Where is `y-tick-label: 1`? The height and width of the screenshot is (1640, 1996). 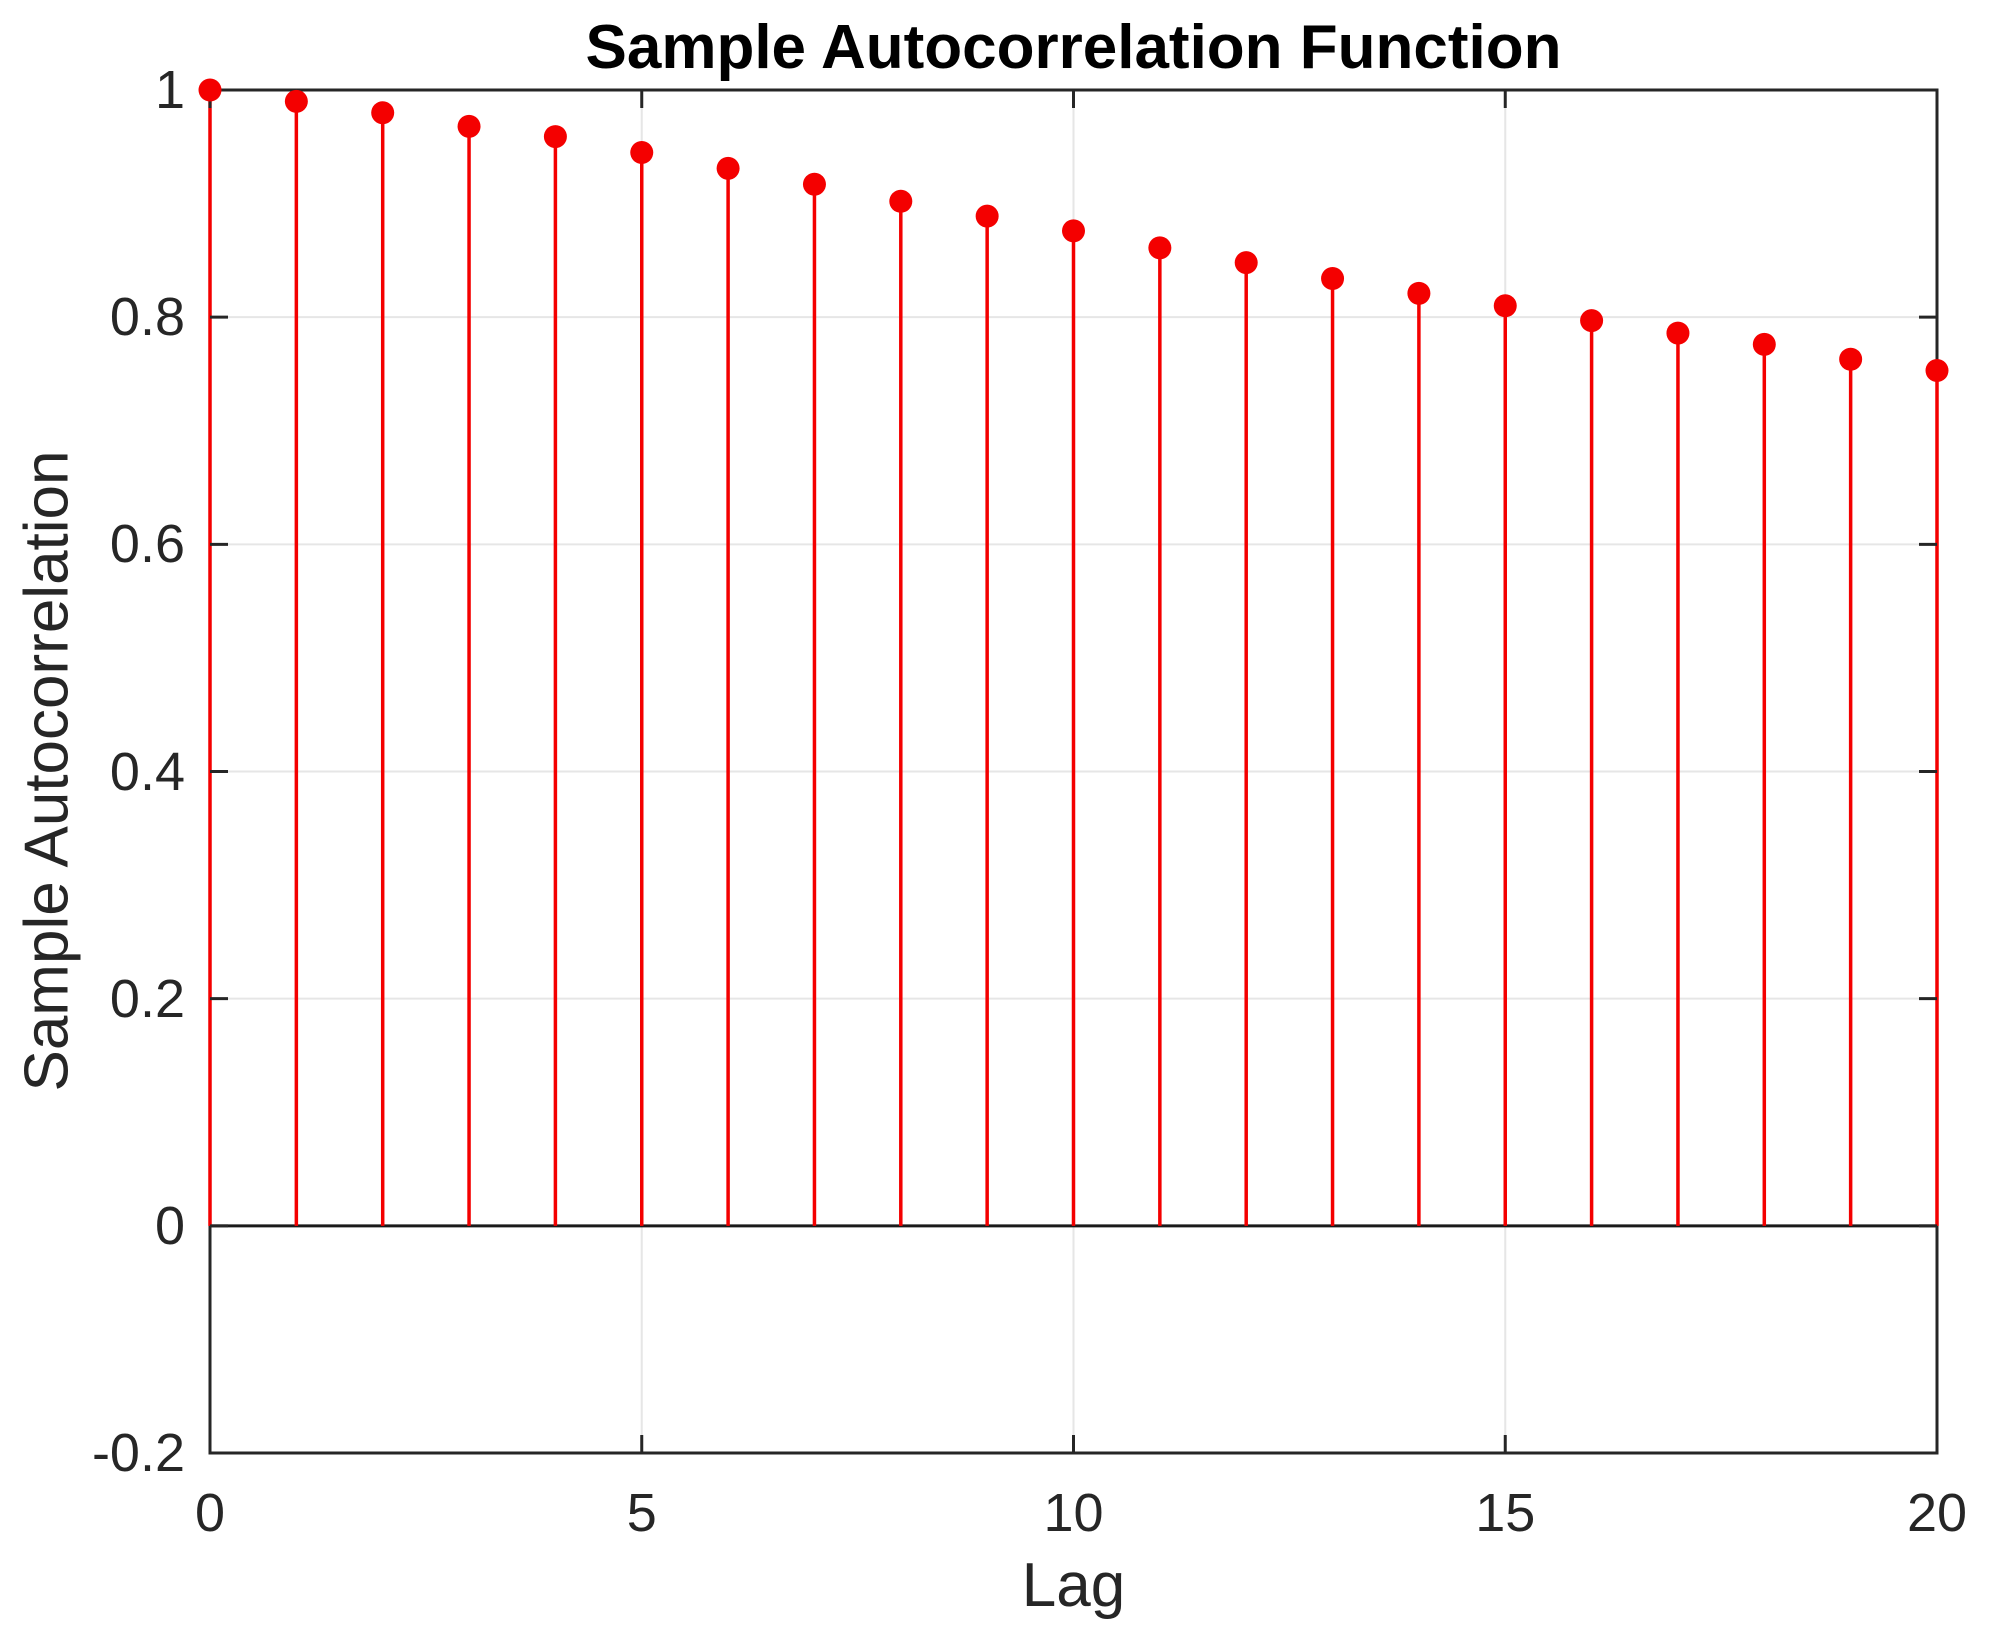
y-tick-label: 1 is located at coordinates (169, 90).